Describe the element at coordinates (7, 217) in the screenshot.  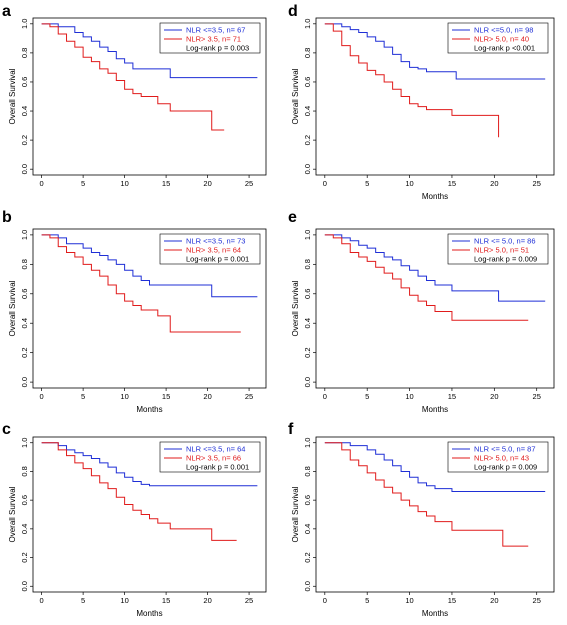
I see `panel-letter: b` at that location.